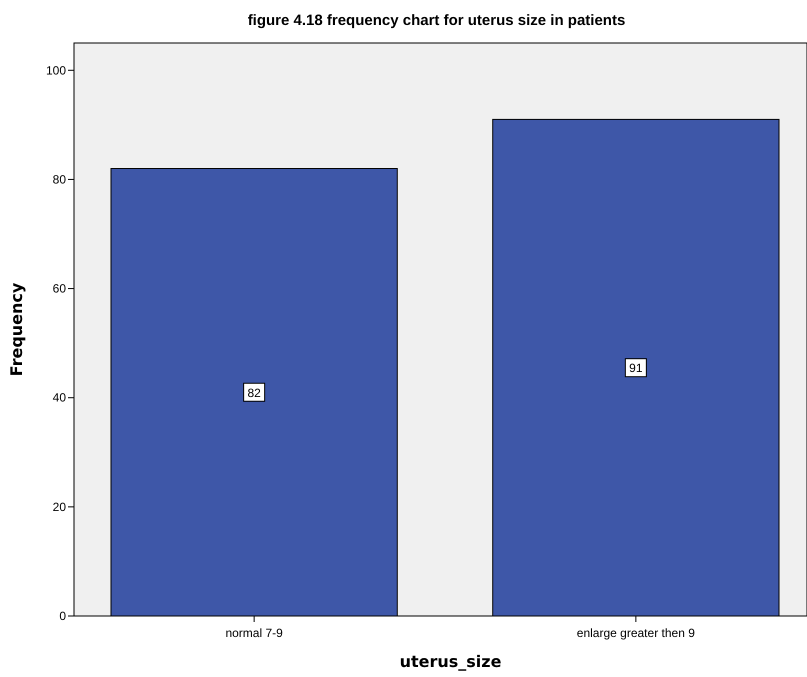 The height and width of the screenshot is (677, 807). Describe the element at coordinates (59, 179) in the screenshot. I see `y-tick-label: 80` at that location.